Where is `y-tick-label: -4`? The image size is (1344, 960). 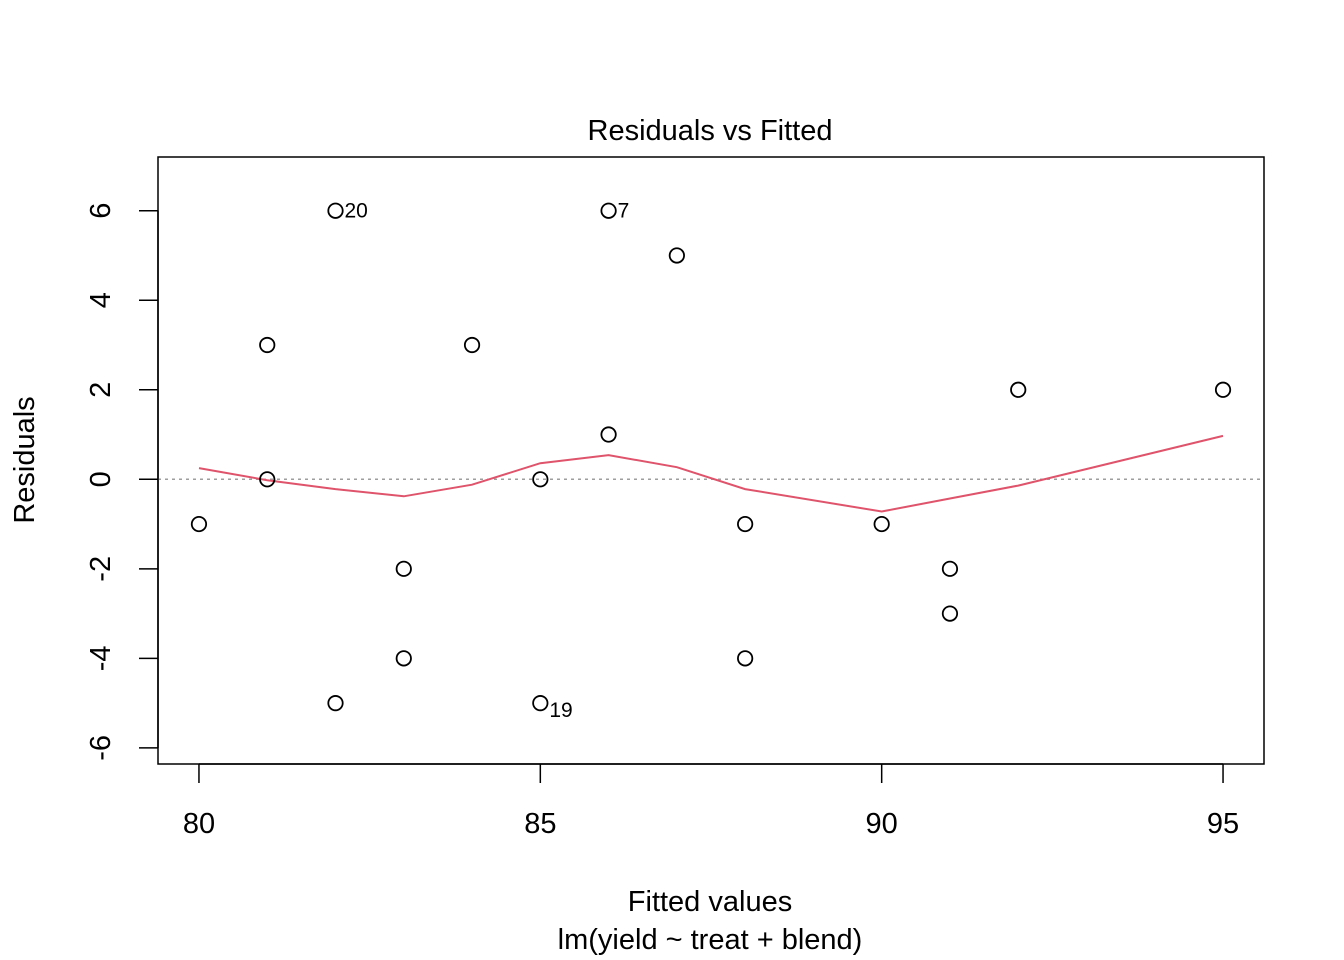 y-tick-label: -4 is located at coordinates (101, 659).